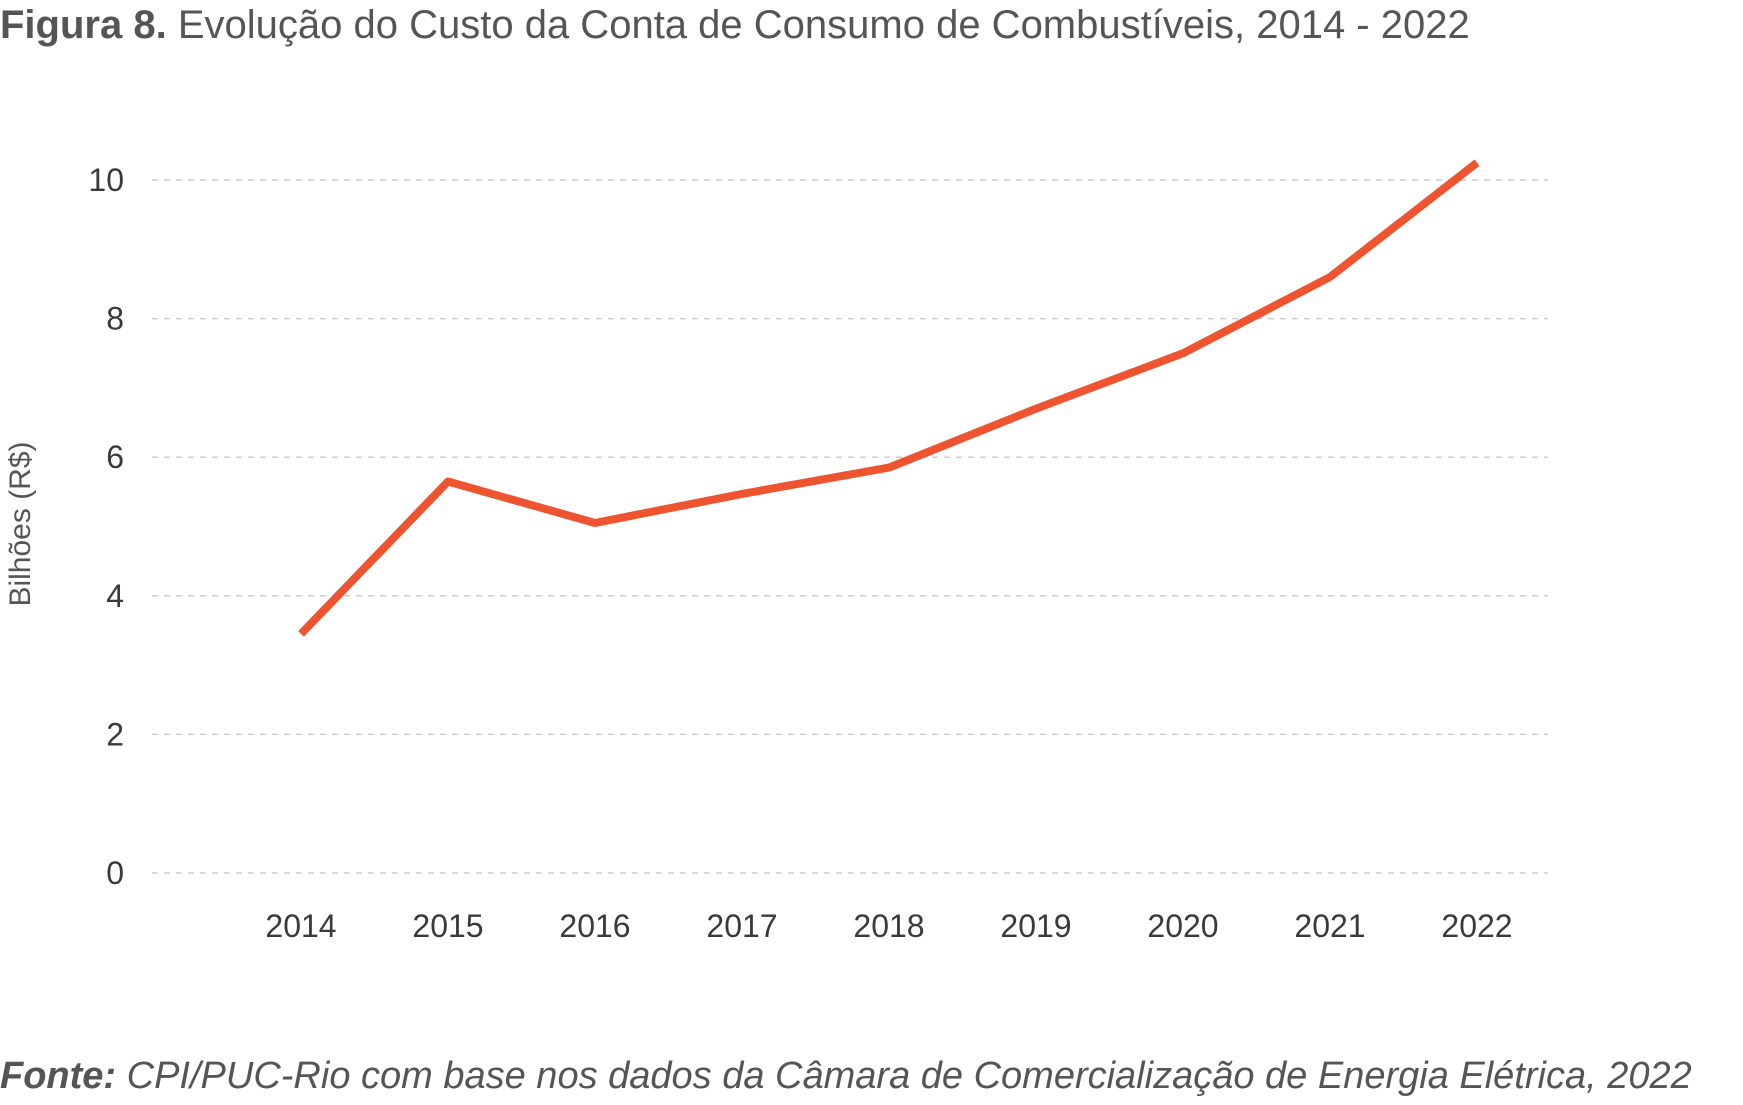  I want to click on x-tick-label-2018: 2018, so click(888, 926).